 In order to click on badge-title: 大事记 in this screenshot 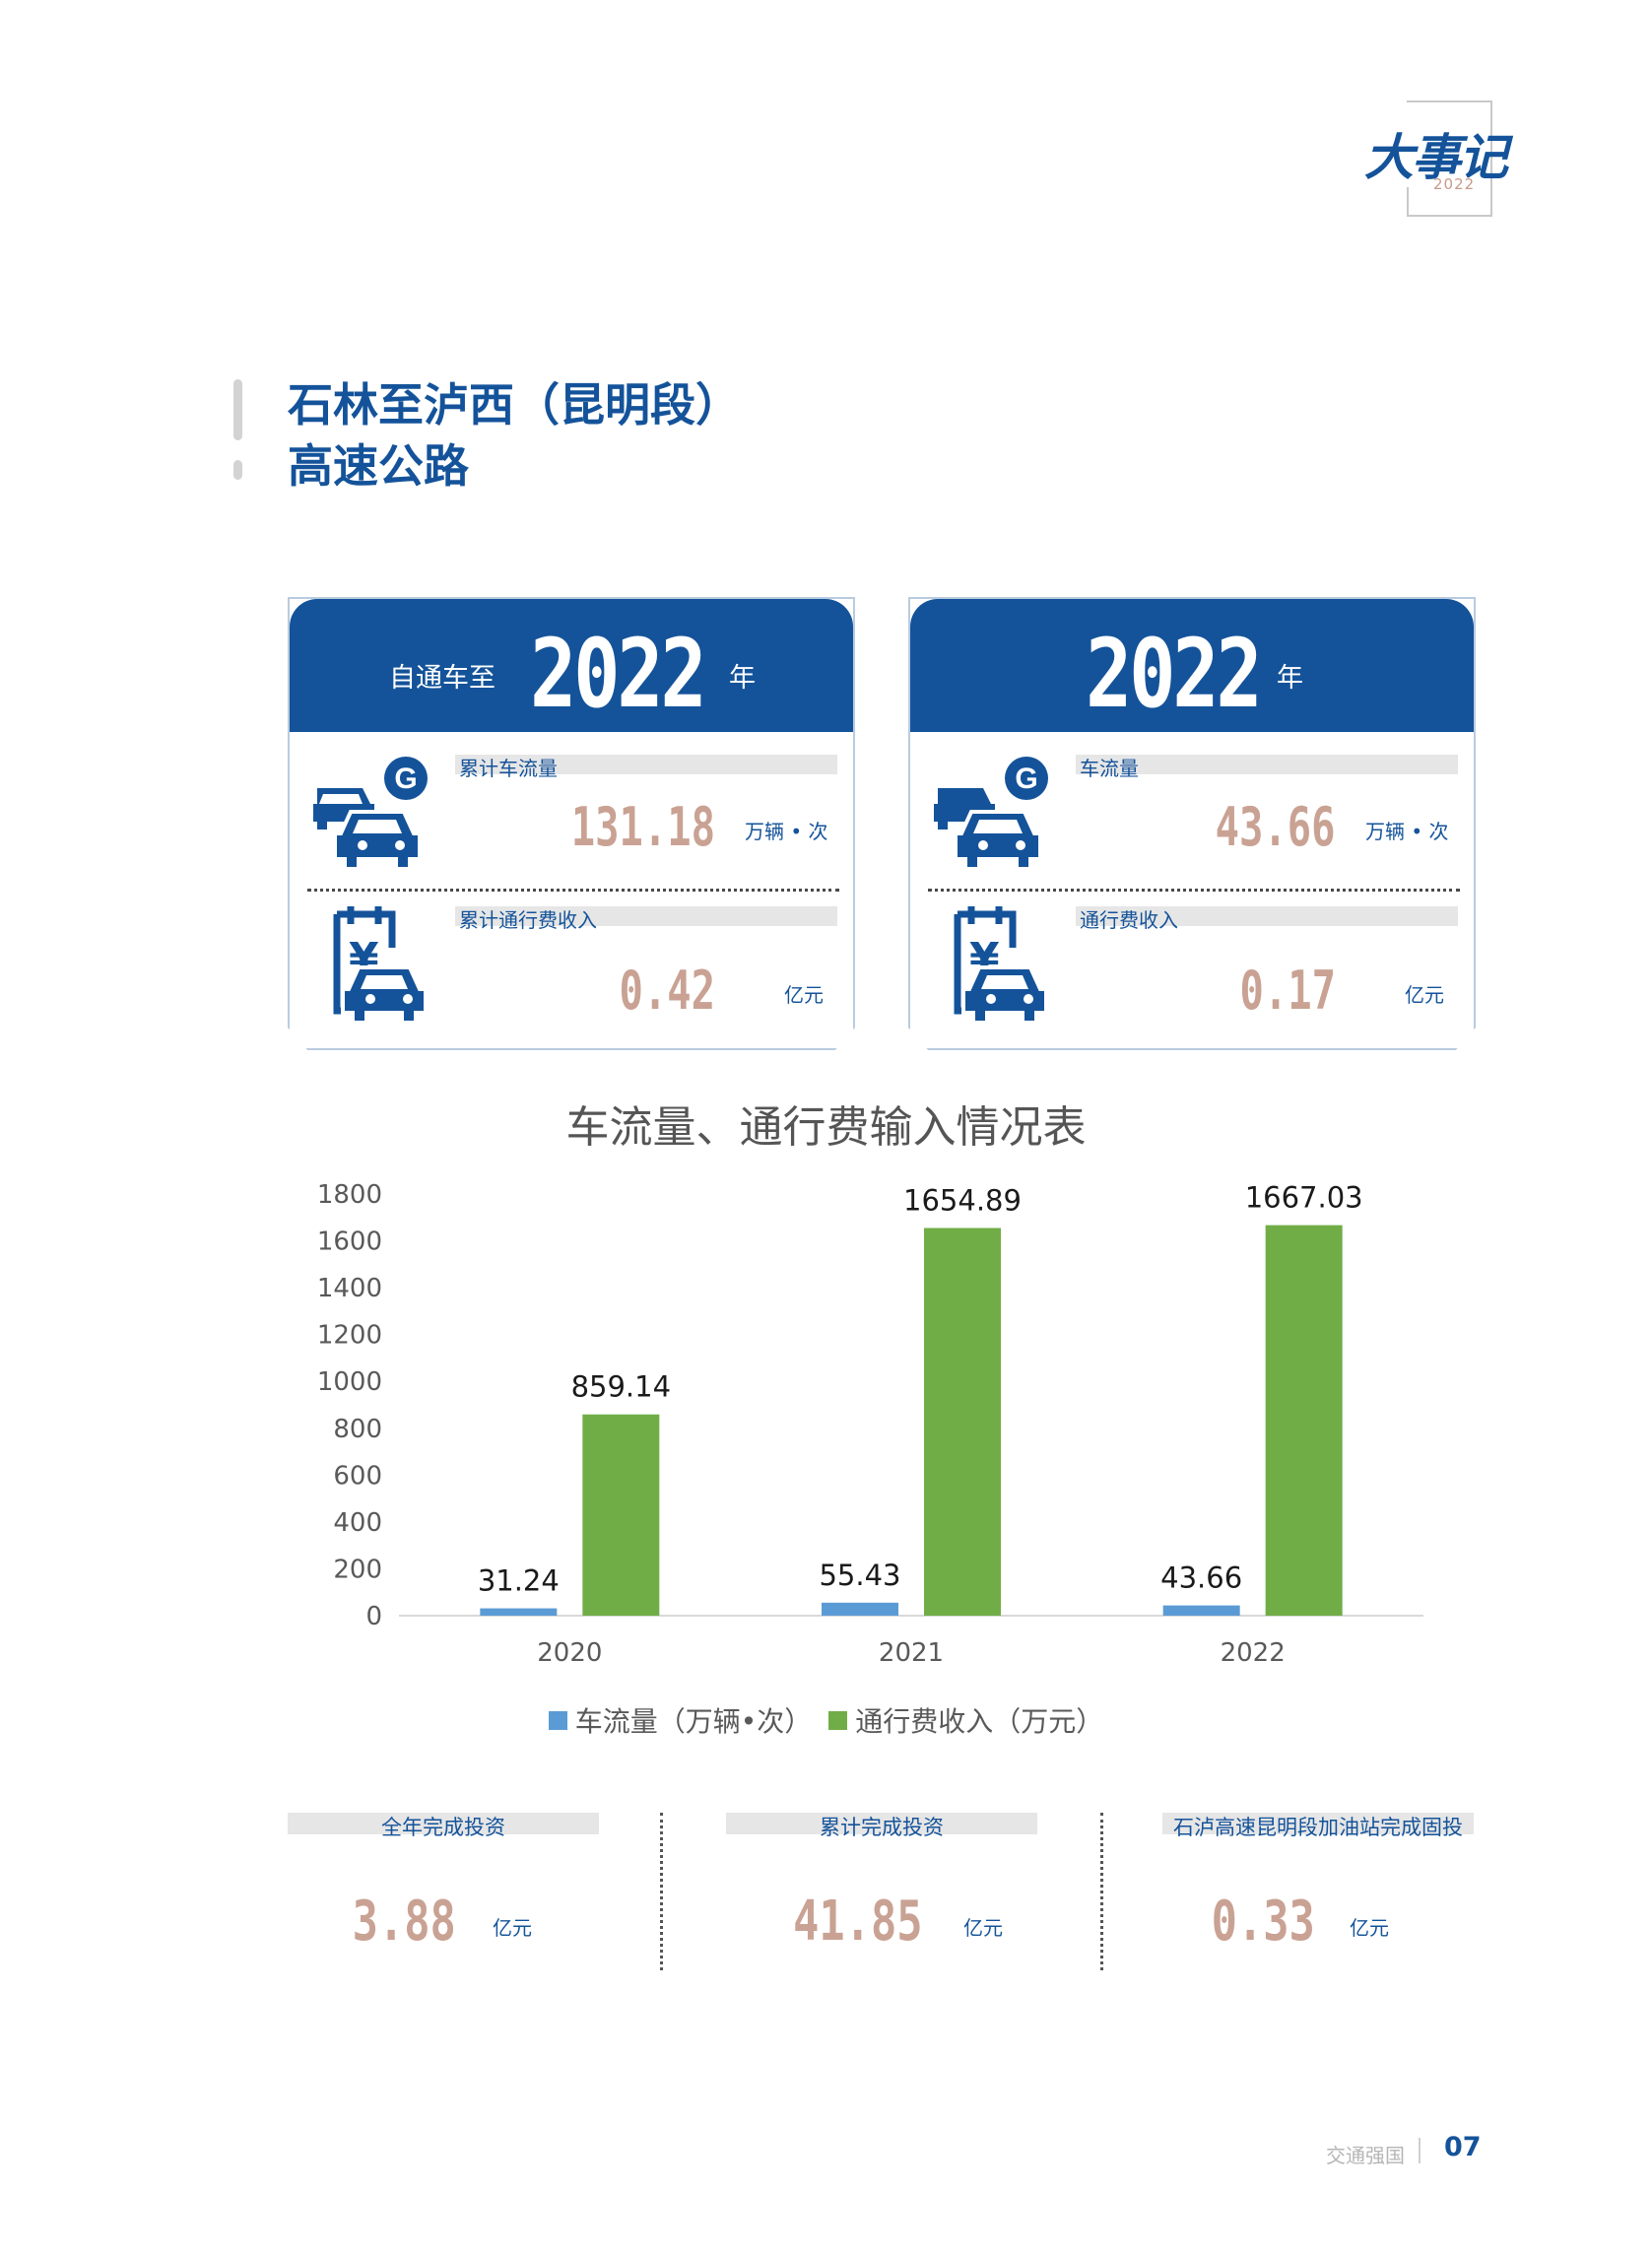, I will do `click(1436, 157)`.